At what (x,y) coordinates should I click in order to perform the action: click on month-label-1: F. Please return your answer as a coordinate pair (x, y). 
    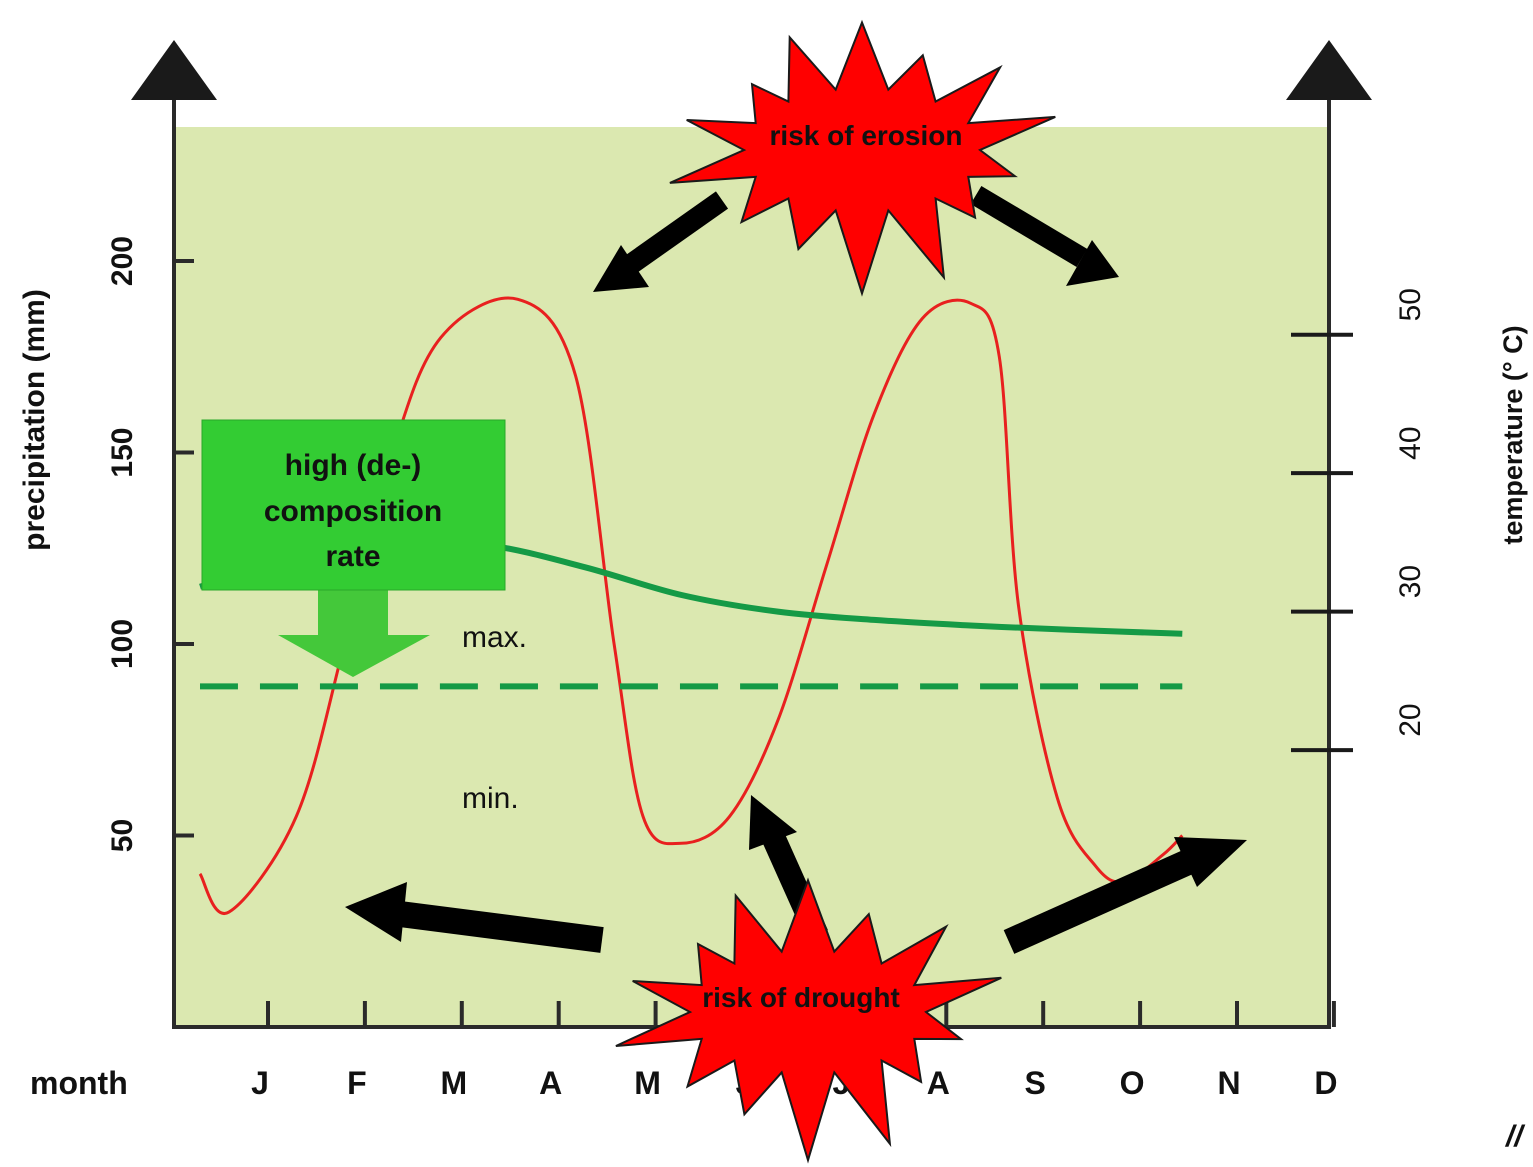
    Looking at the image, I should click on (357, 1083).